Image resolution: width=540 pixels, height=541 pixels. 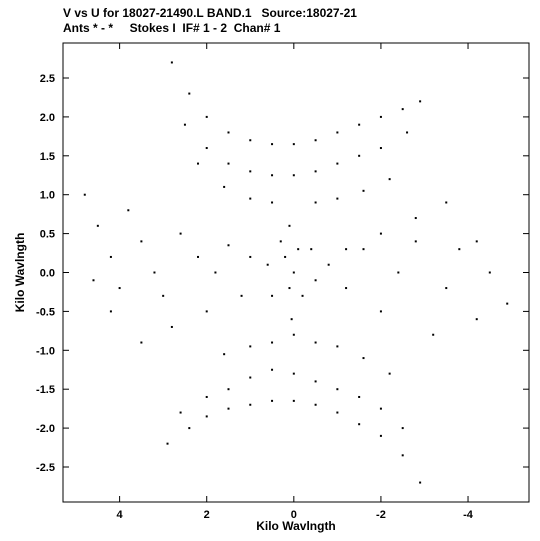 What do you see at coordinates (296, 526) in the screenshot?
I see `x-axis-label: Kilo Wavlngth` at bounding box center [296, 526].